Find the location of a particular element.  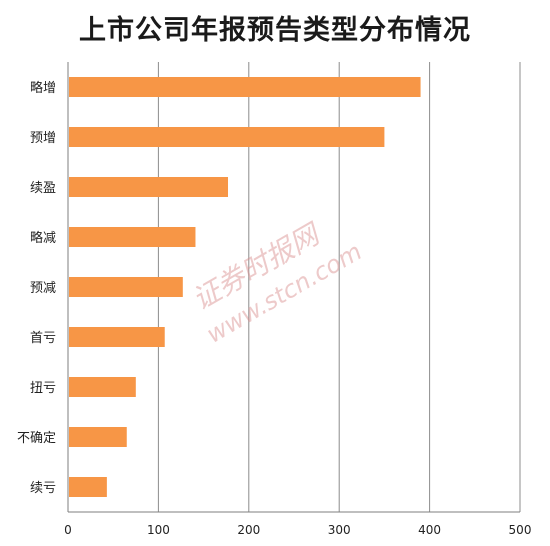

category-label: 首亏 is located at coordinates (43, 338).